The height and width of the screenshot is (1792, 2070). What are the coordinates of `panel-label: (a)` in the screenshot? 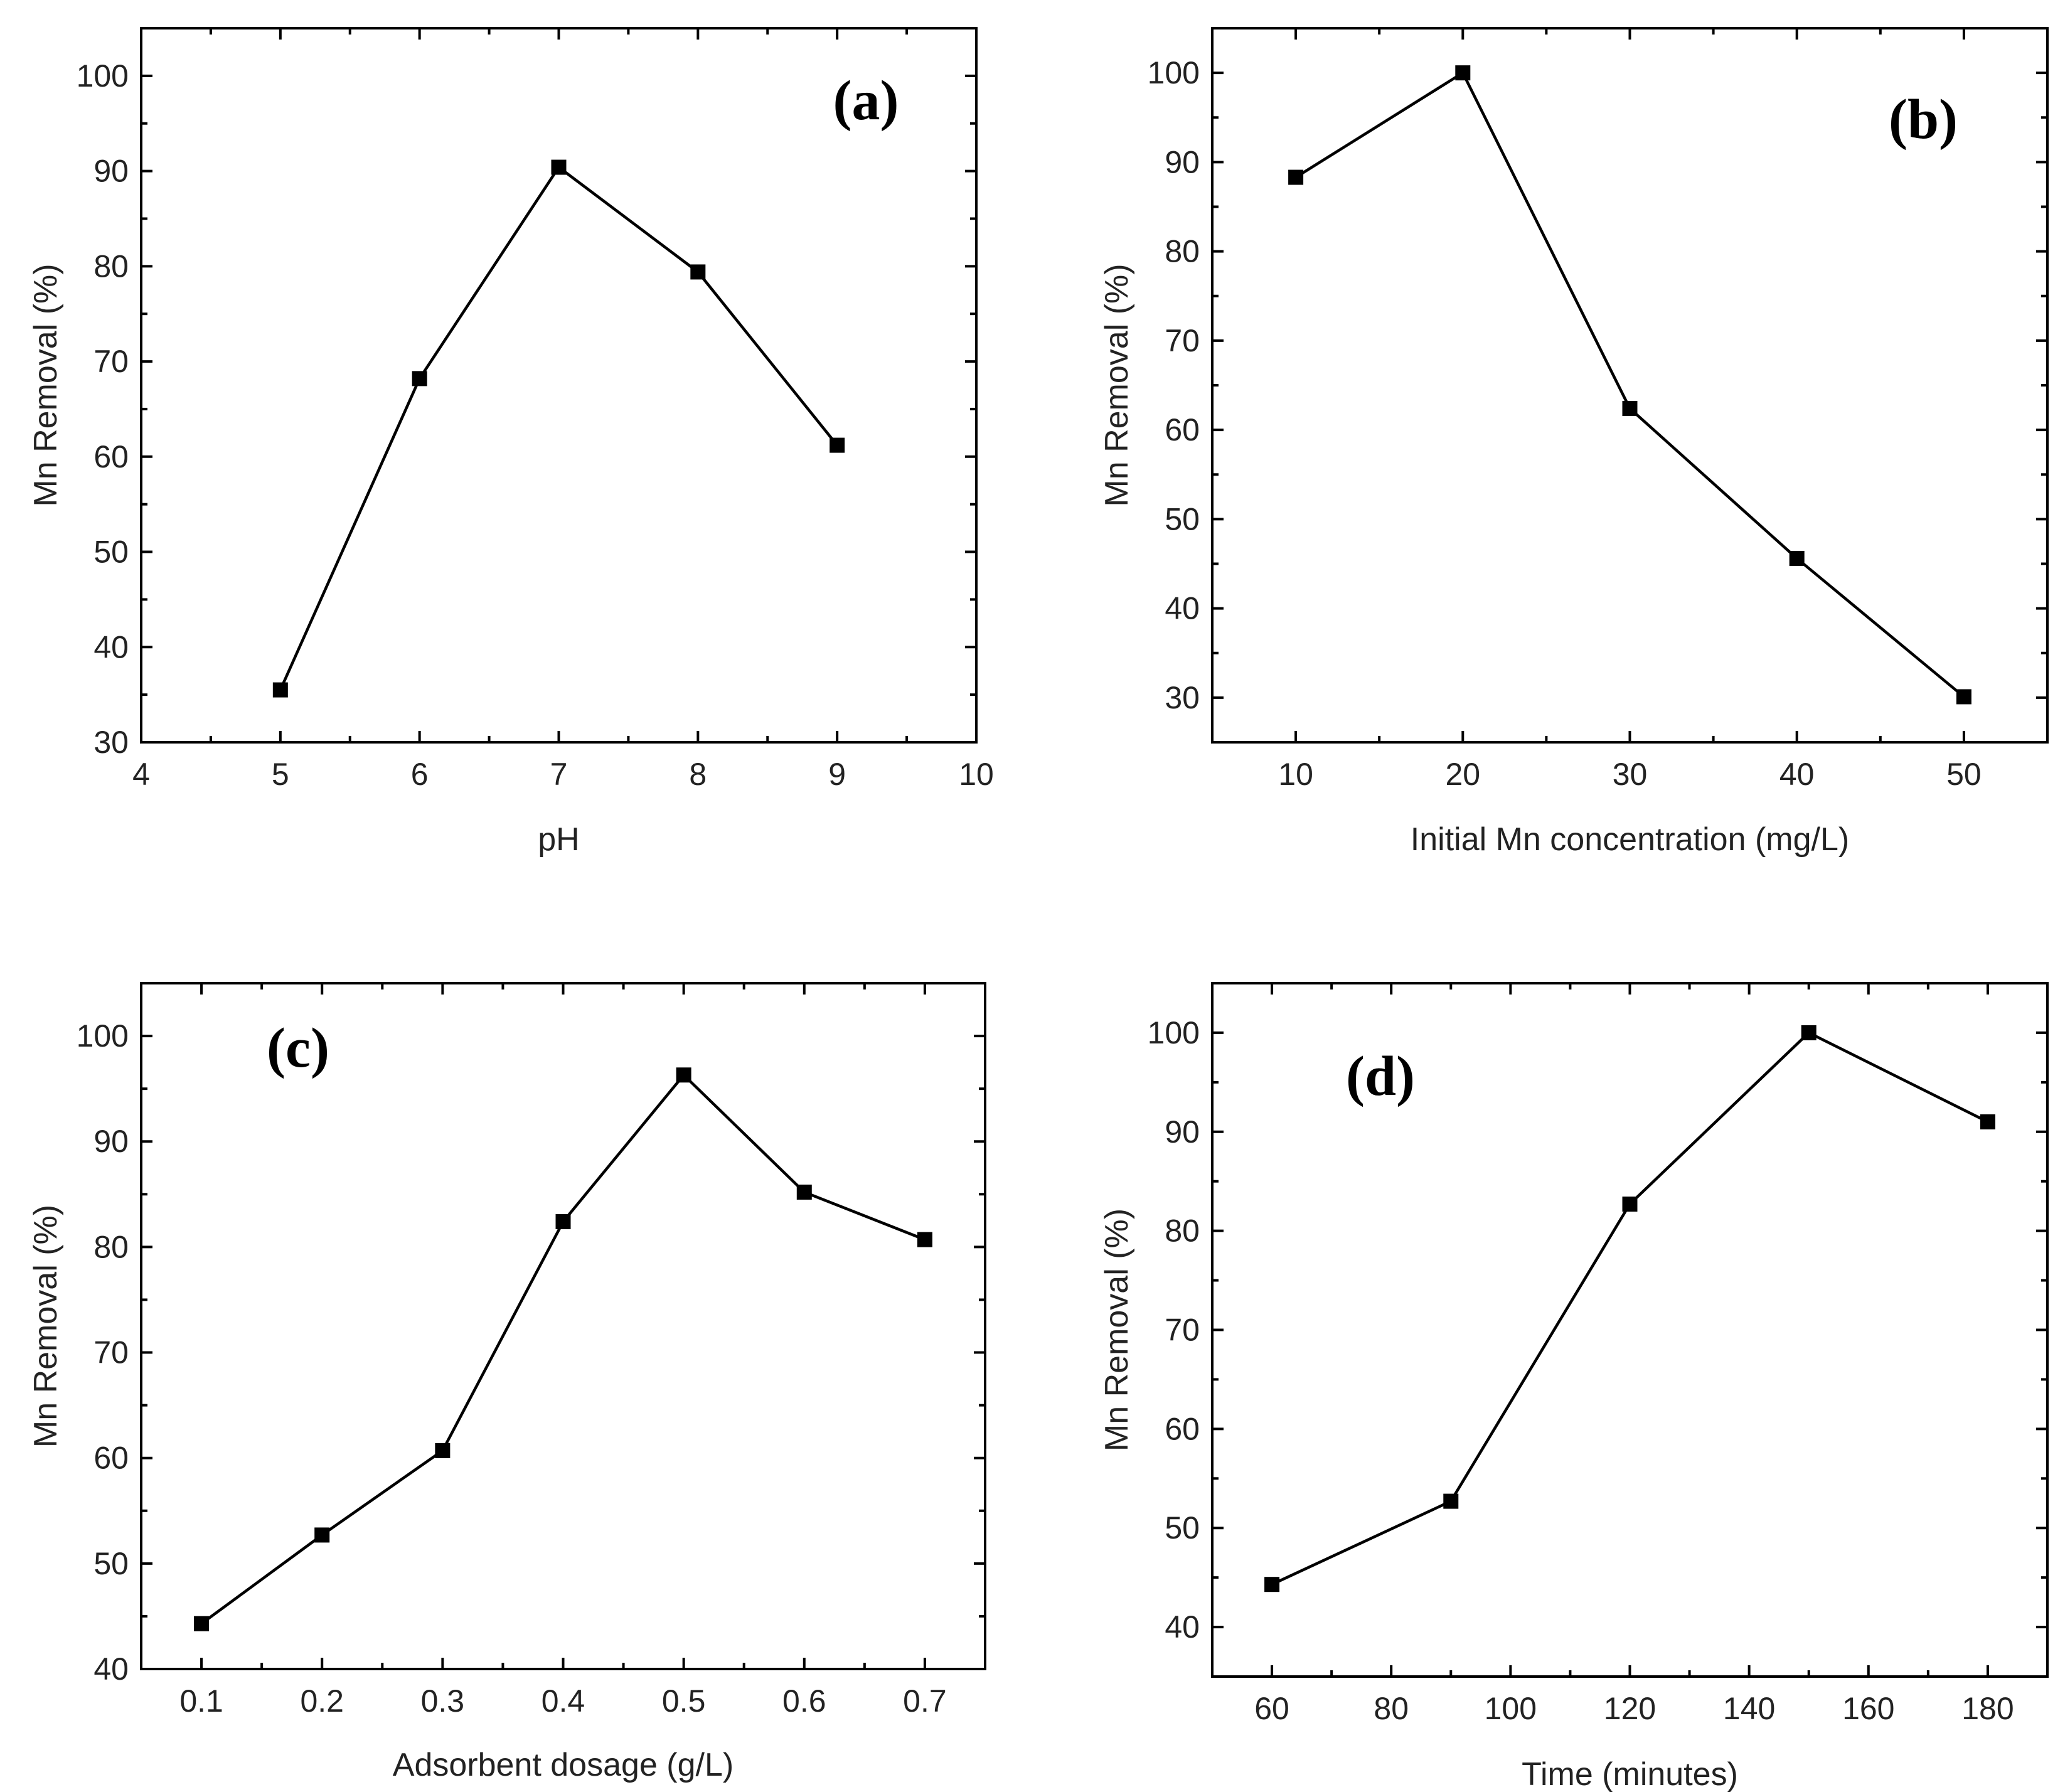 It's located at (866, 101).